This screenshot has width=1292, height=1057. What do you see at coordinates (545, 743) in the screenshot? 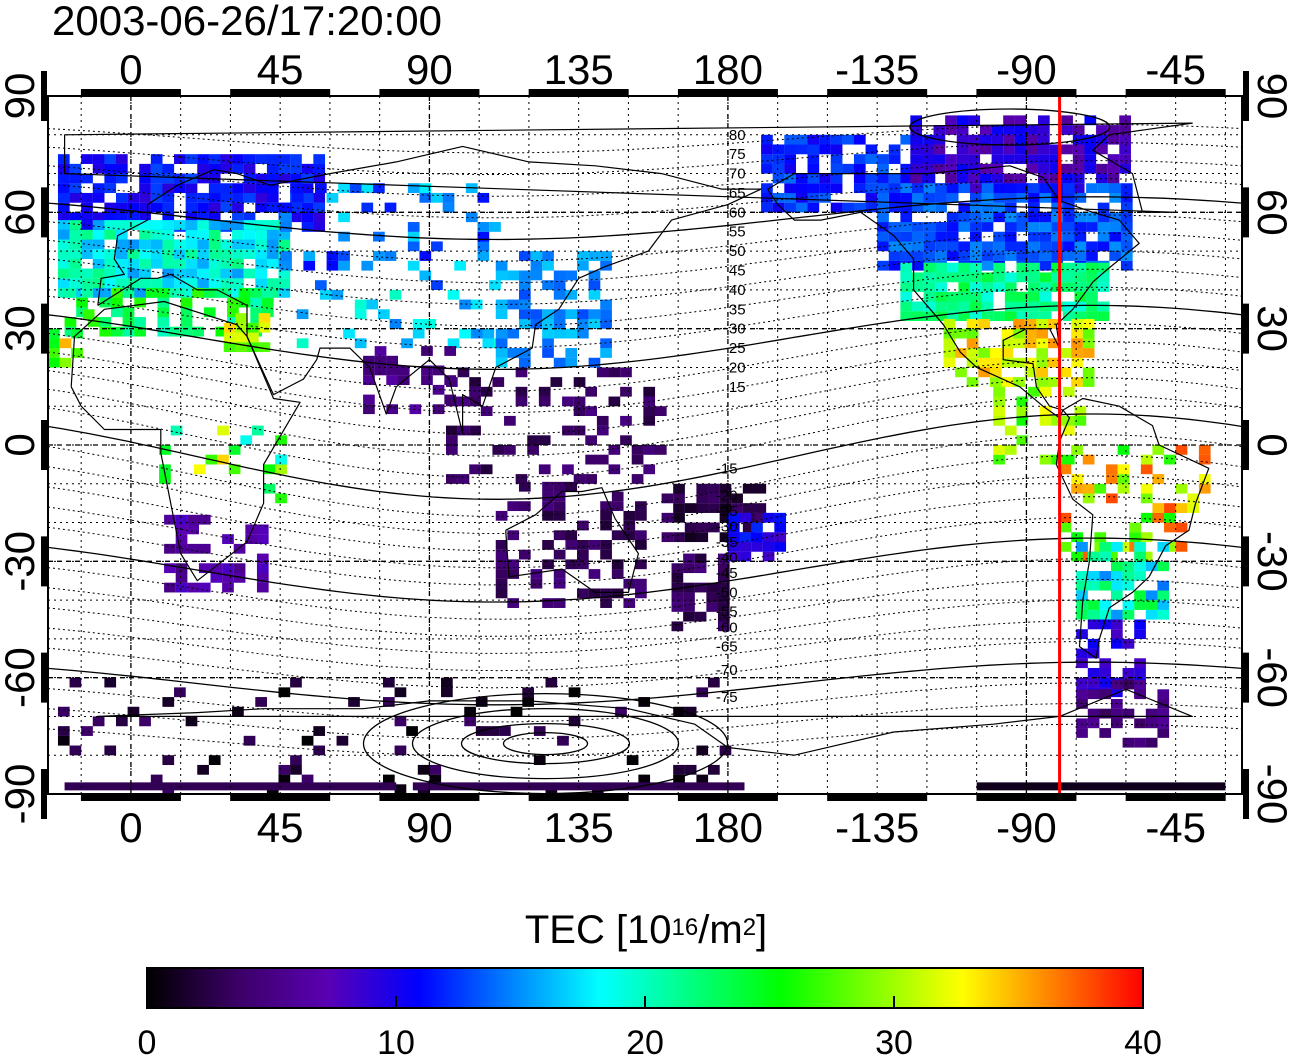
I see `magnetic-pole-south` at bounding box center [545, 743].